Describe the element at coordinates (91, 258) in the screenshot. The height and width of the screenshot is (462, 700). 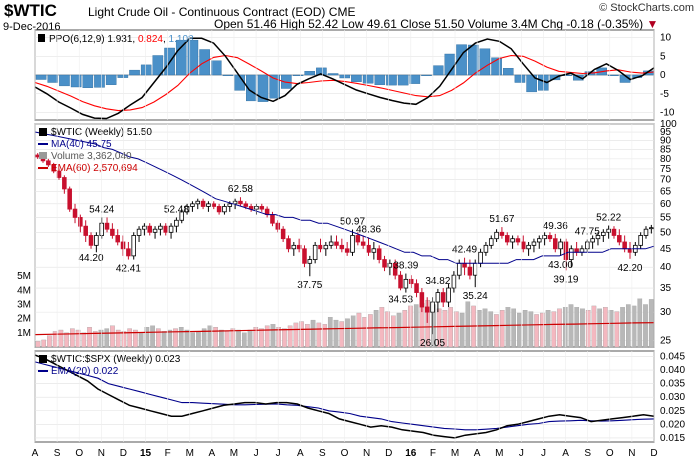
I see `price-annotation: 44.20` at that location.